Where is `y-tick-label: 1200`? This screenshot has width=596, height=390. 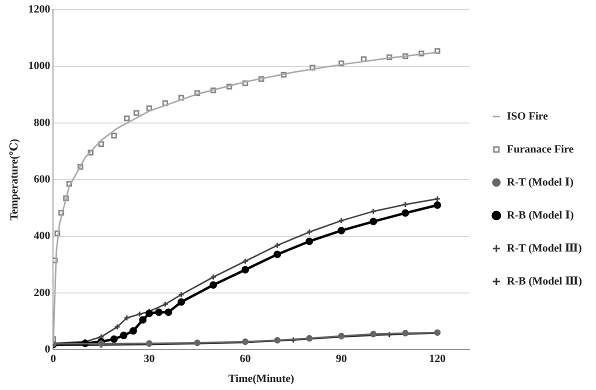
y-tick-label: 1200 is located at coordinates (39, 9).